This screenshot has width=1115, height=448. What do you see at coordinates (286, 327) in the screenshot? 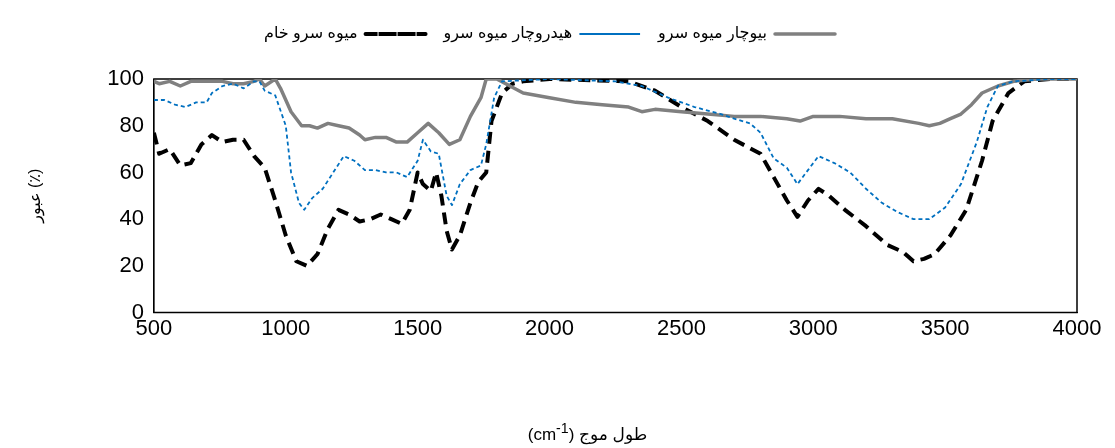
I see `x-tick-label: 1000` at bounding box center [286, 327].